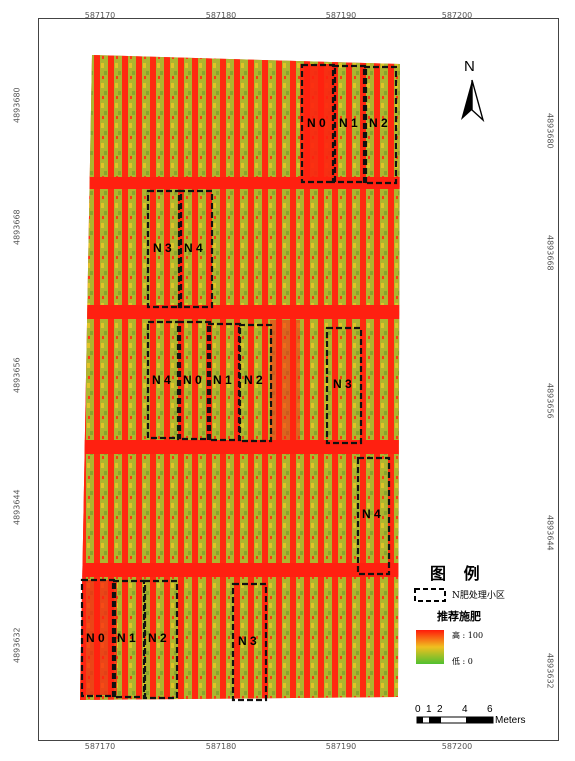  Describe the element at coordinates (473, 101) in the screenshot. I see `north-arrow-icon` at that location.